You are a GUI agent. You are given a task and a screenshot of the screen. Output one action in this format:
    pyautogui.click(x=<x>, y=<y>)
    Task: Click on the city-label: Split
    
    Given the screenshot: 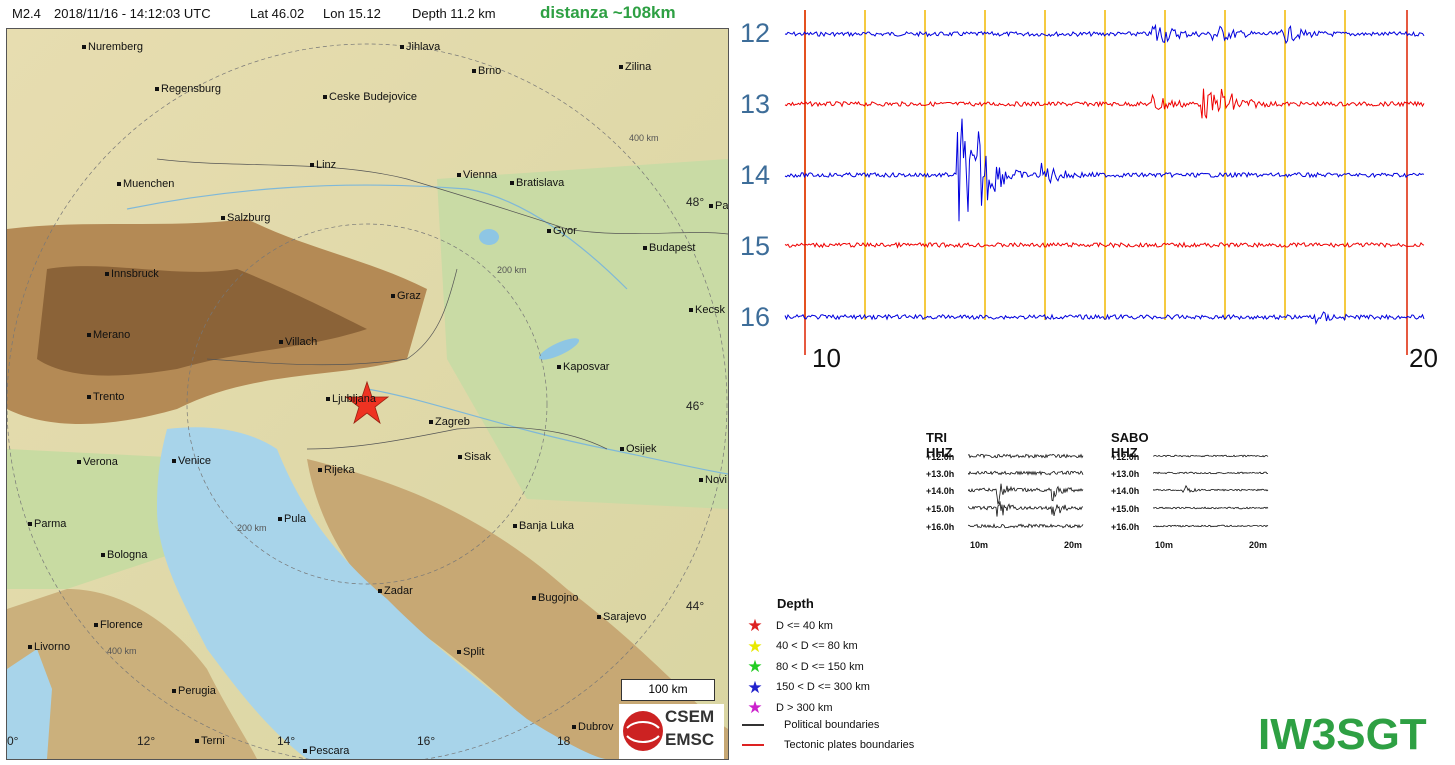 What is the action you would take?
    pyautogui.click(x=470, y=652)
    